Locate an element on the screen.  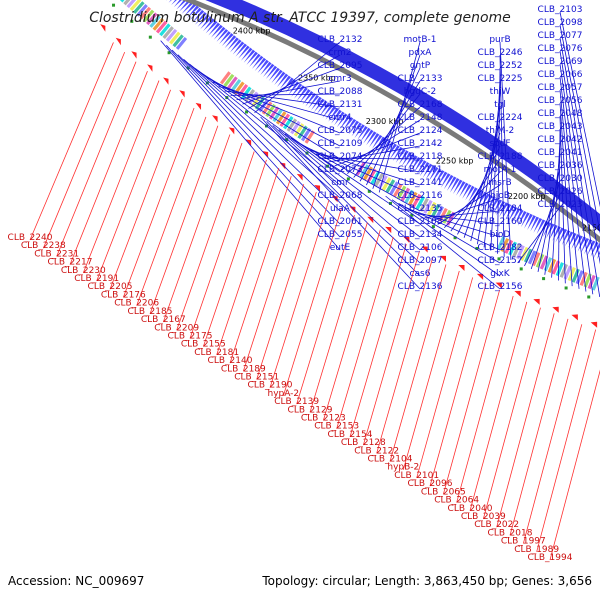
gene-label: CLB_2176 is located at coordinates (123, 295).